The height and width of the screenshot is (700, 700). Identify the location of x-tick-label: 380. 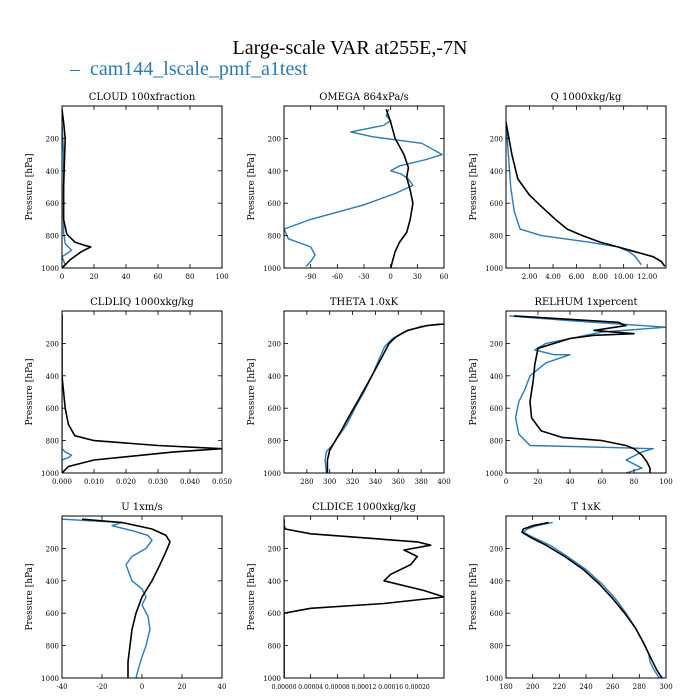
(420, 482).